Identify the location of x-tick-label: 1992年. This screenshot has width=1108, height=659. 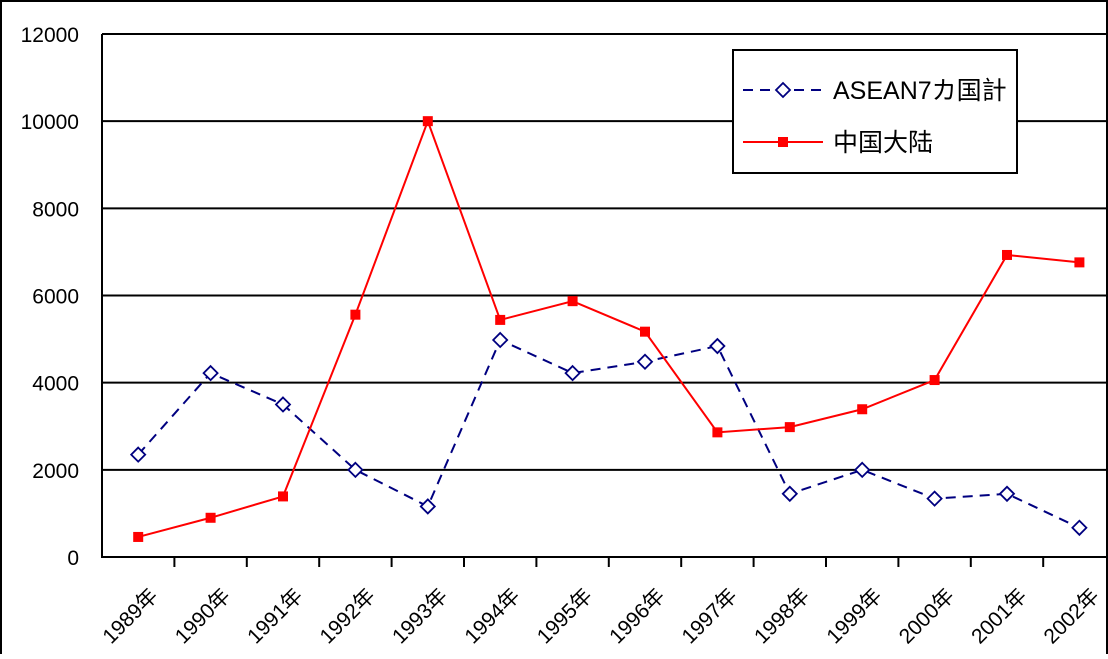
(348, 616).